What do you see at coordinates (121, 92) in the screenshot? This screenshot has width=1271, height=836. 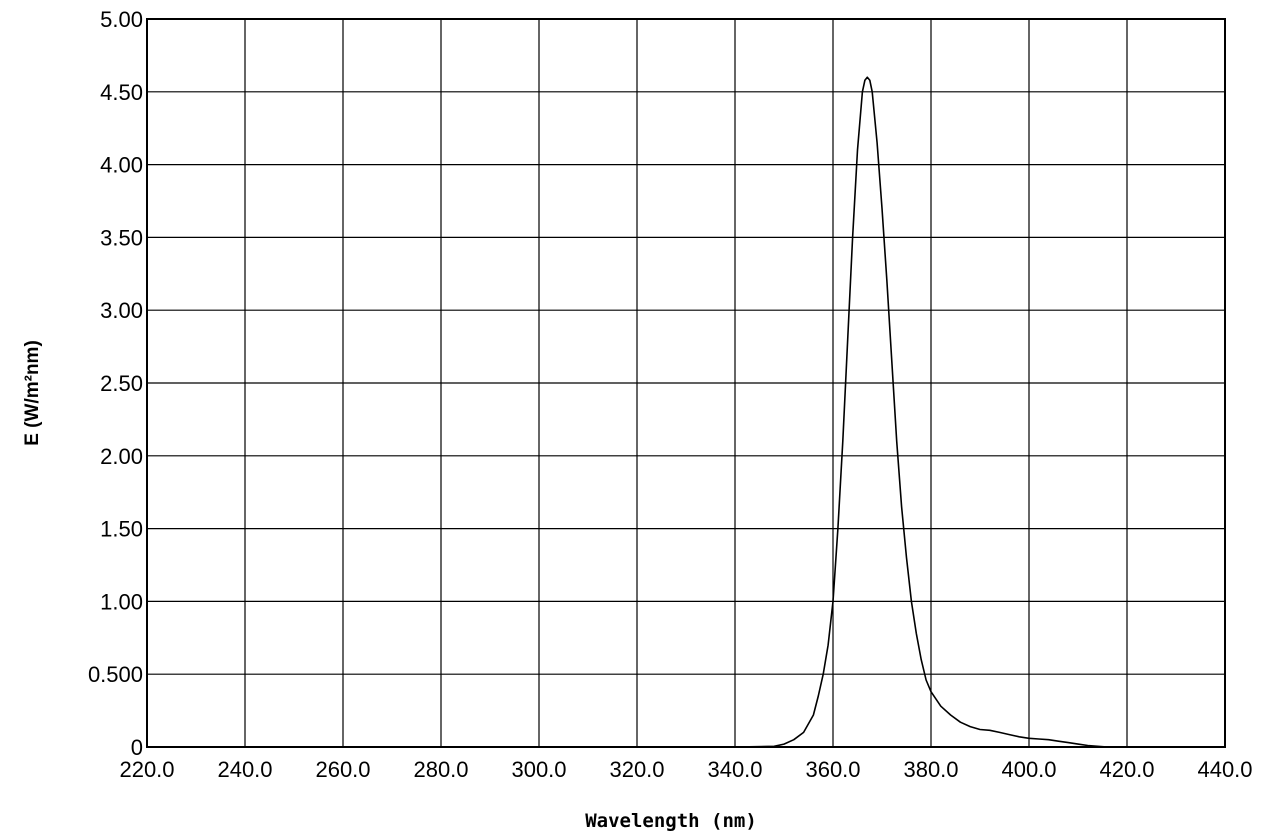 I see `y-tick-label: 4.50` at bounding box center [121, 92].